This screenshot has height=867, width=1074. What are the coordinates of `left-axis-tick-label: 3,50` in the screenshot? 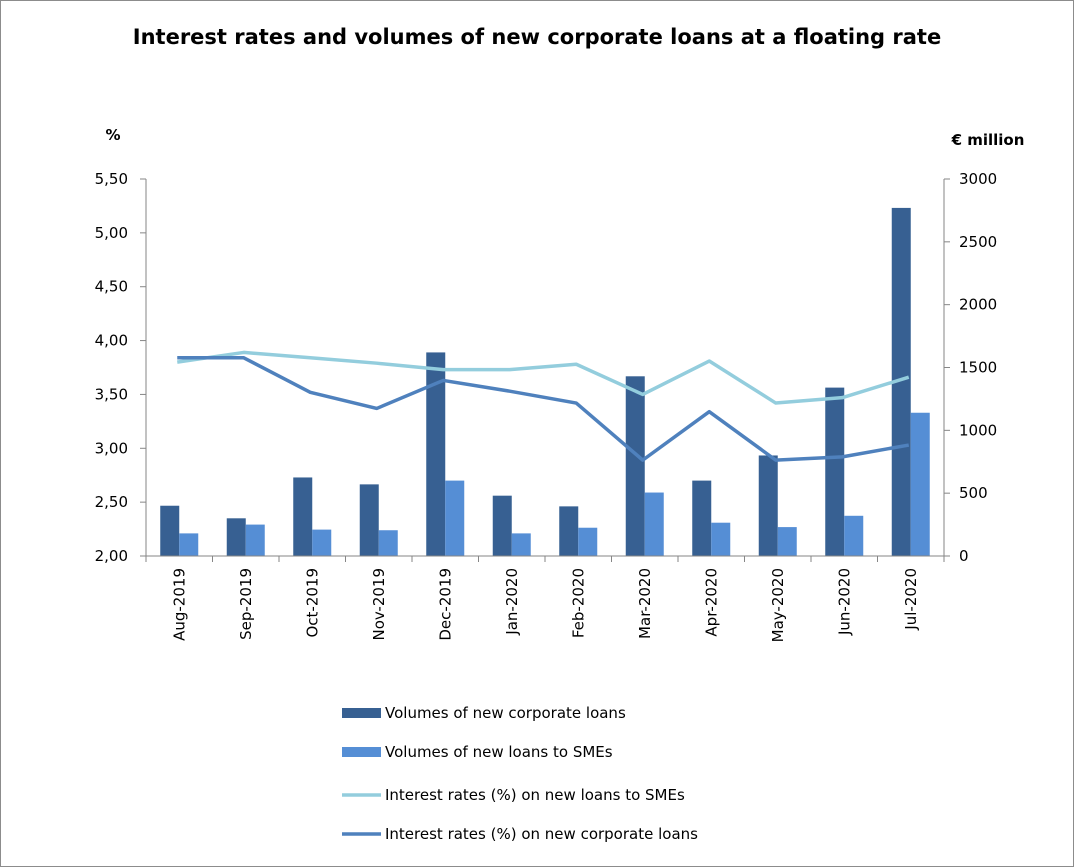 It's located at (111, 394).